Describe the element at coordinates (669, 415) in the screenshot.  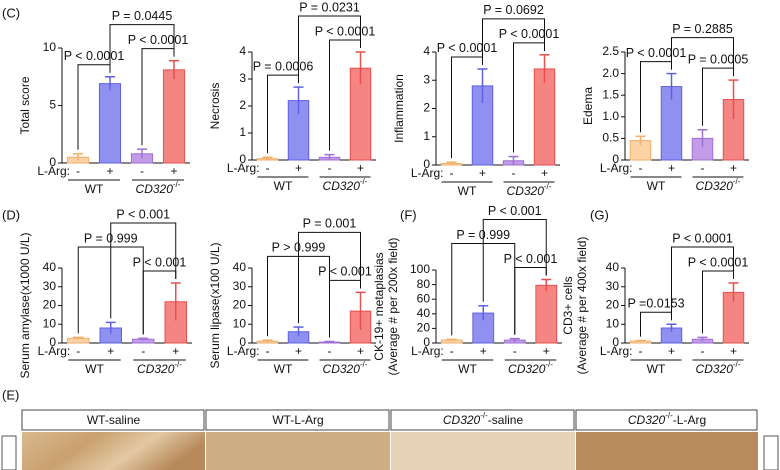
I see `header-sup: -/-` at that location.